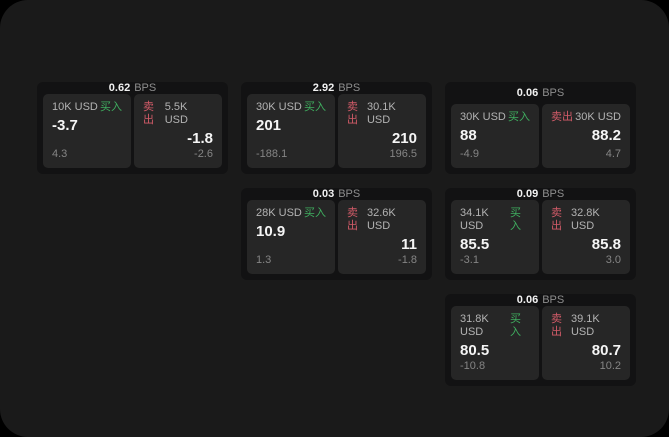 This screenshot has height=437, width=669. I want to click on buy-price: 201, so click(269, 125).